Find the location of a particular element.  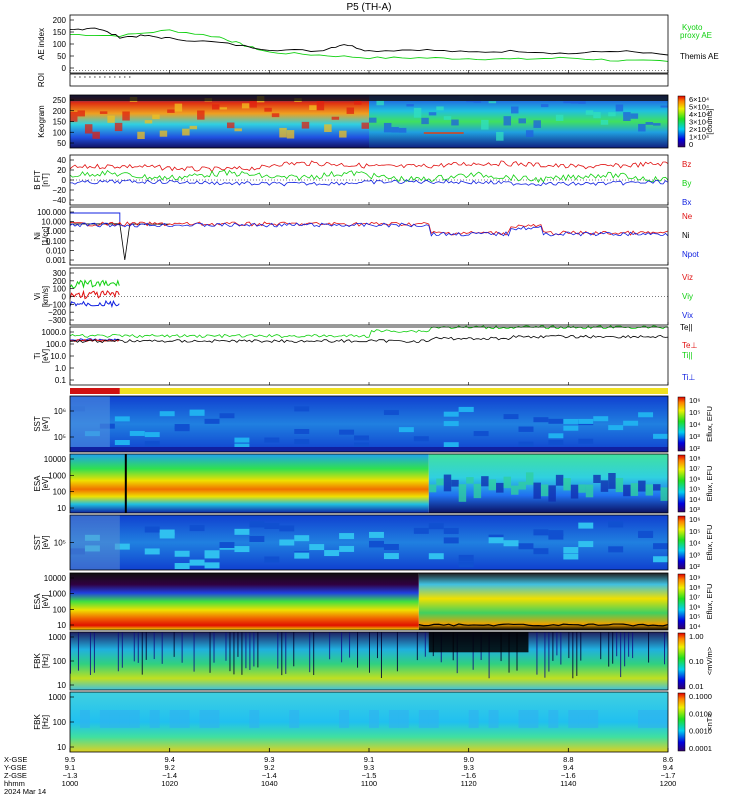

density-ylabel-line: [1/cc] is located at coordinates (45, 235).